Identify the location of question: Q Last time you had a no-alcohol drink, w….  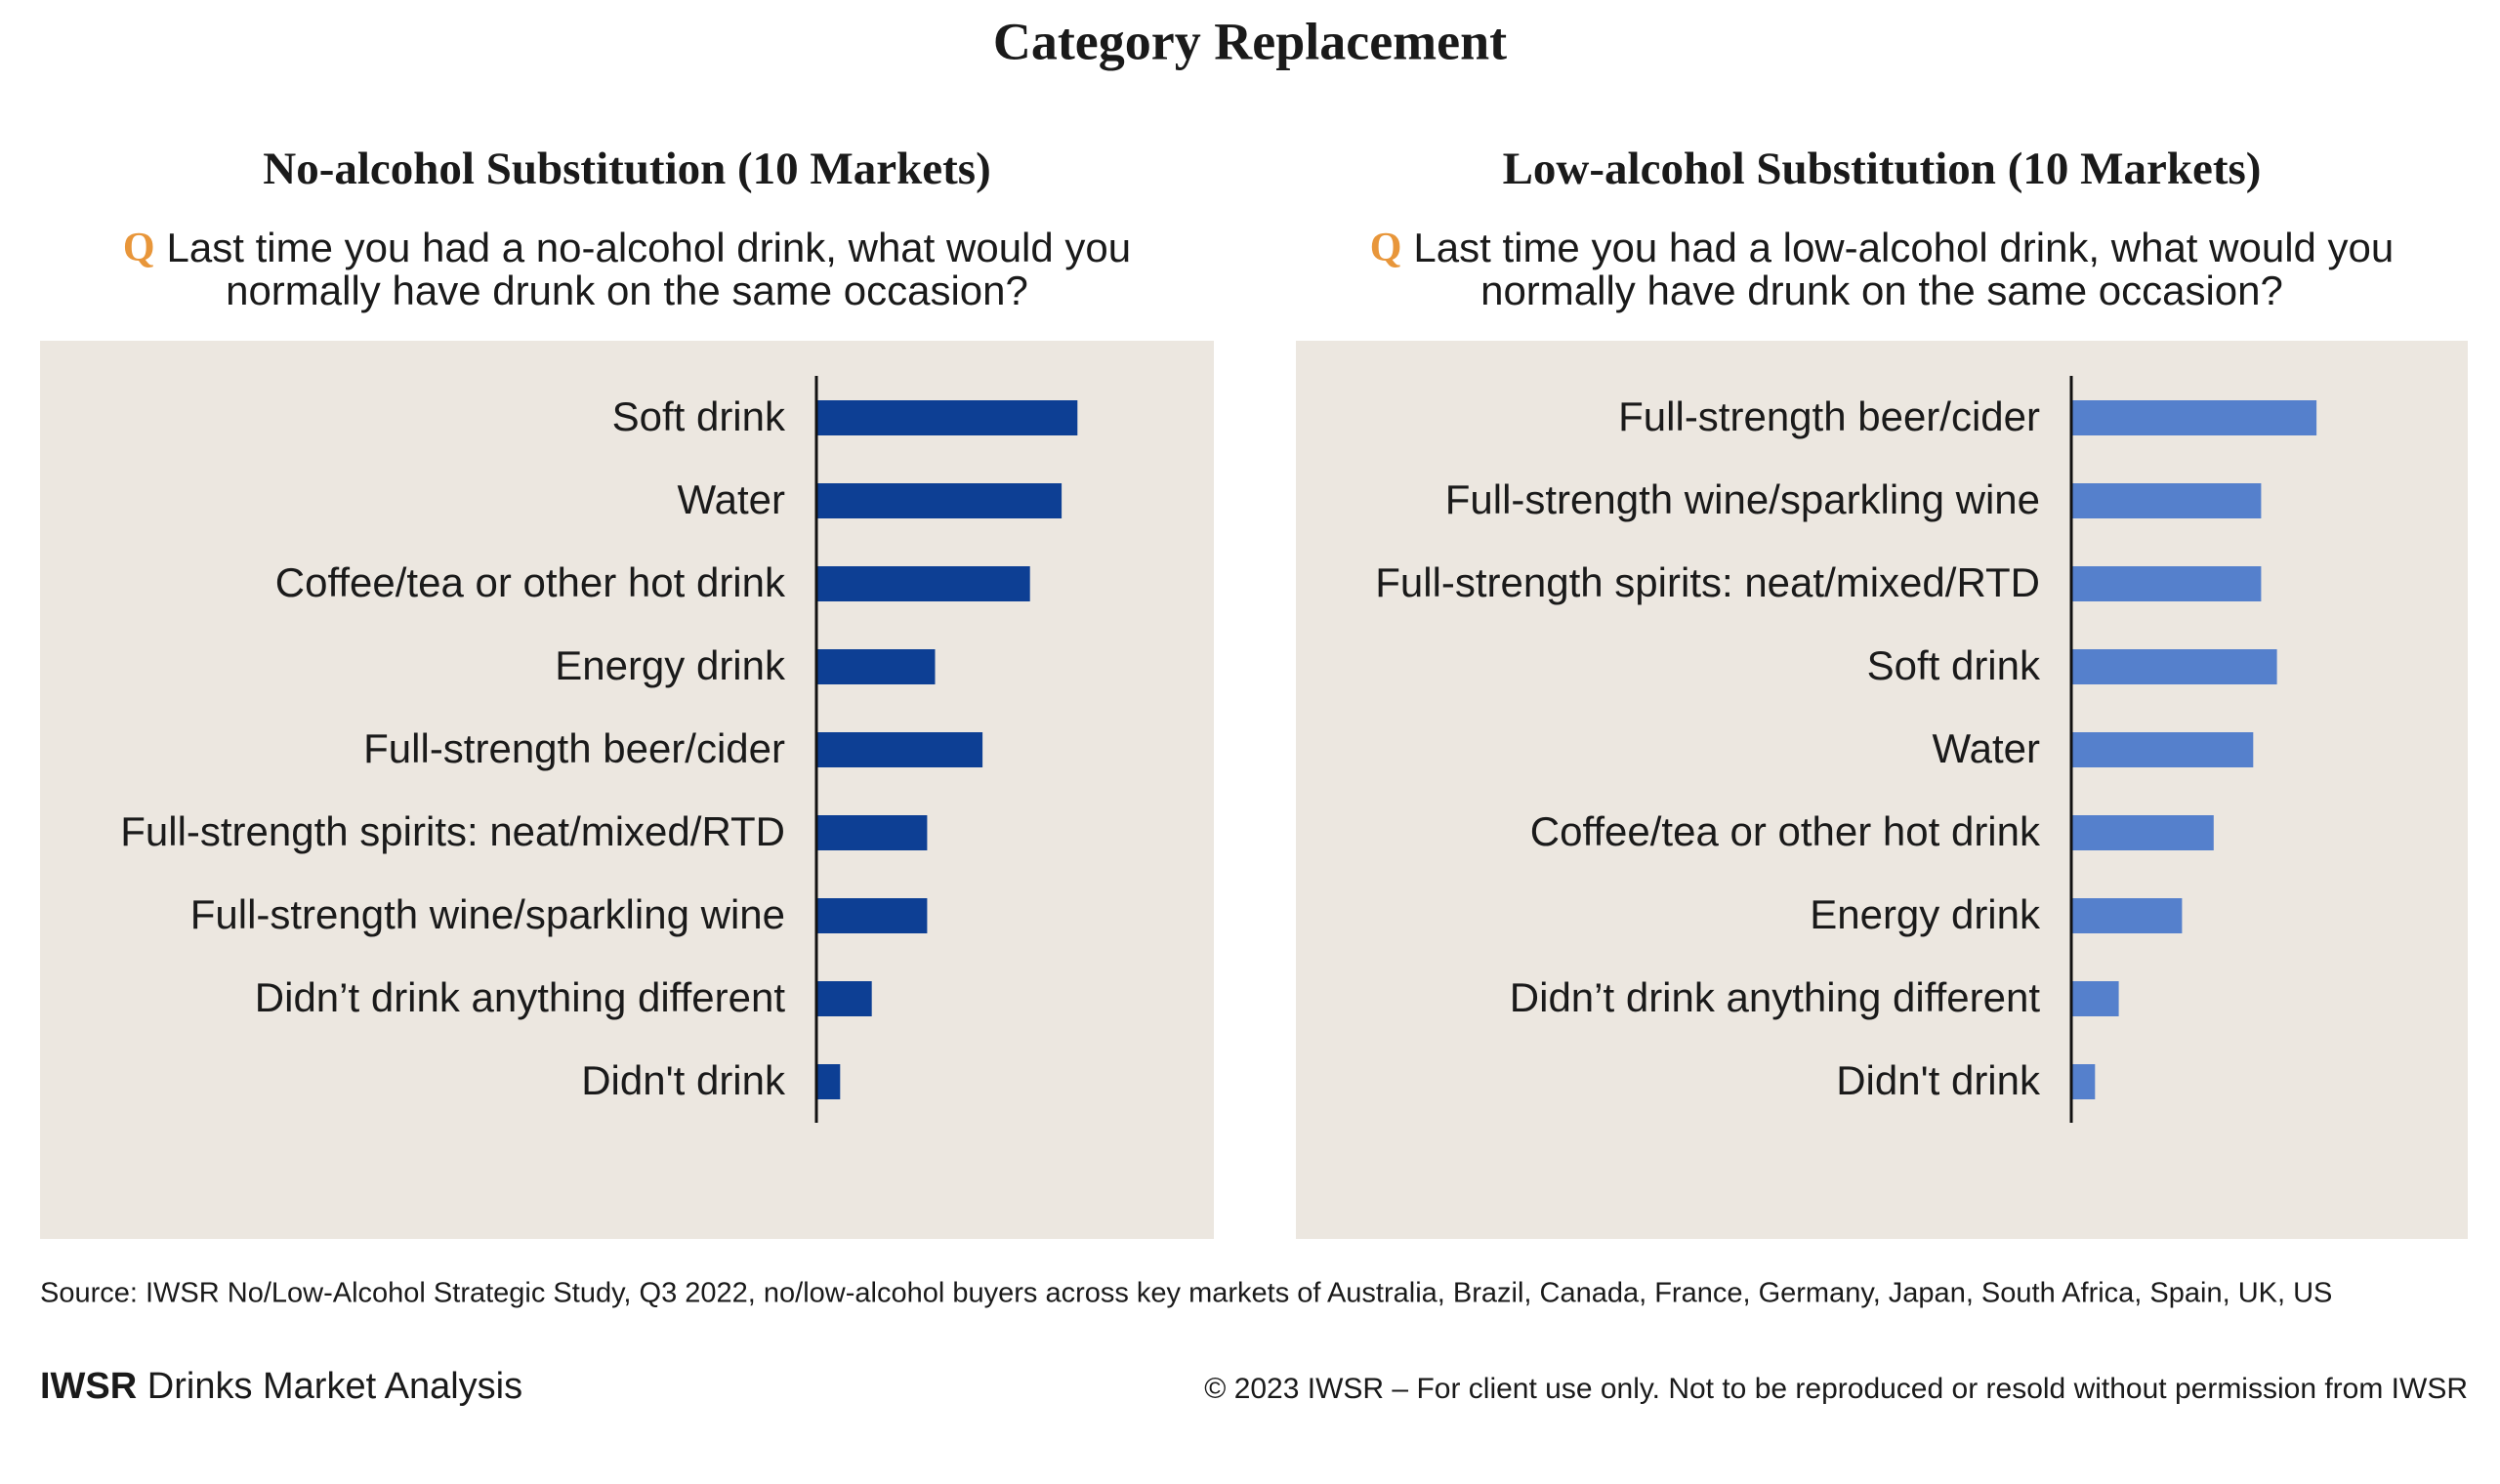
(627, 248).